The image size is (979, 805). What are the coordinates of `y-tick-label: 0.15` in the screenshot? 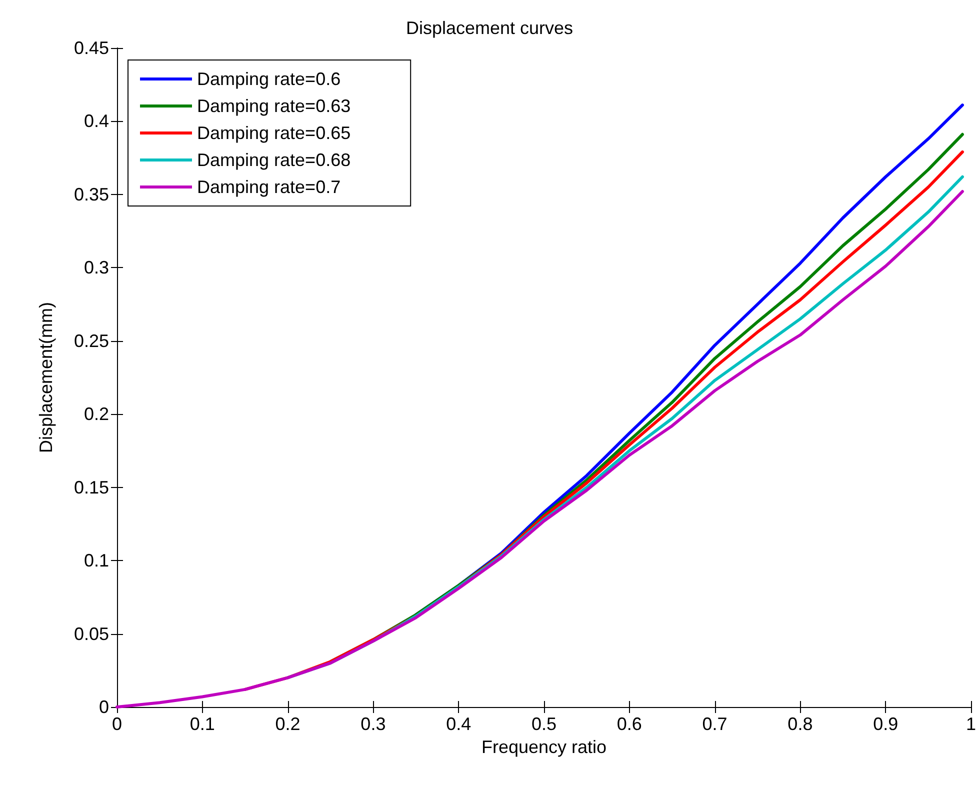 It's located at (91, 487).